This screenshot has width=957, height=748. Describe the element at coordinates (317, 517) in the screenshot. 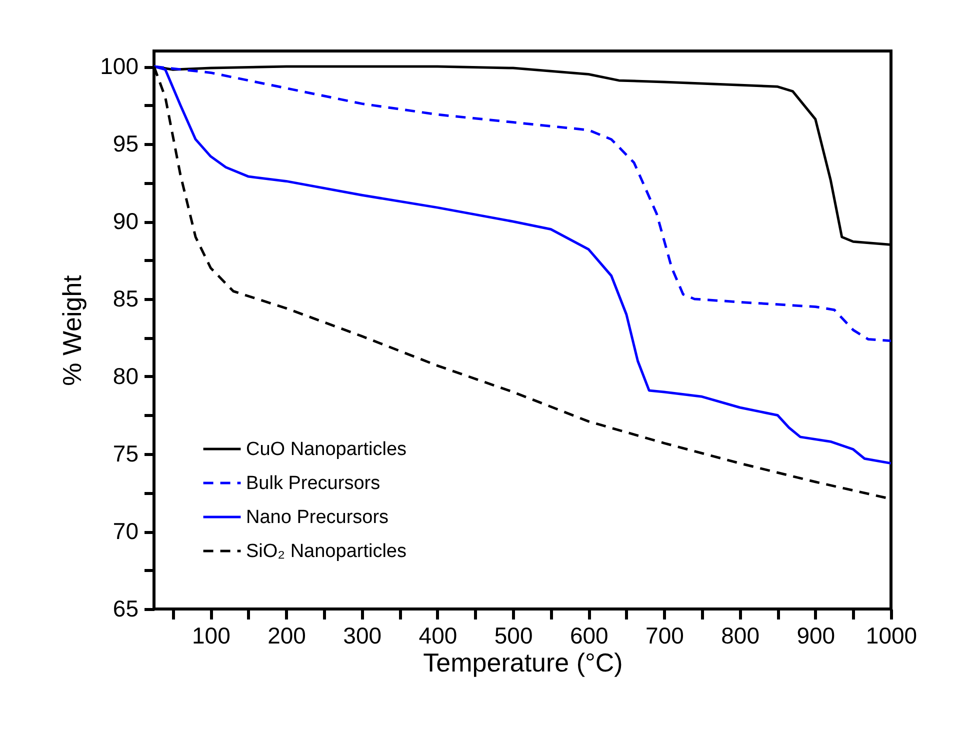

I see `legend-label: Nano Precursors` at that location.